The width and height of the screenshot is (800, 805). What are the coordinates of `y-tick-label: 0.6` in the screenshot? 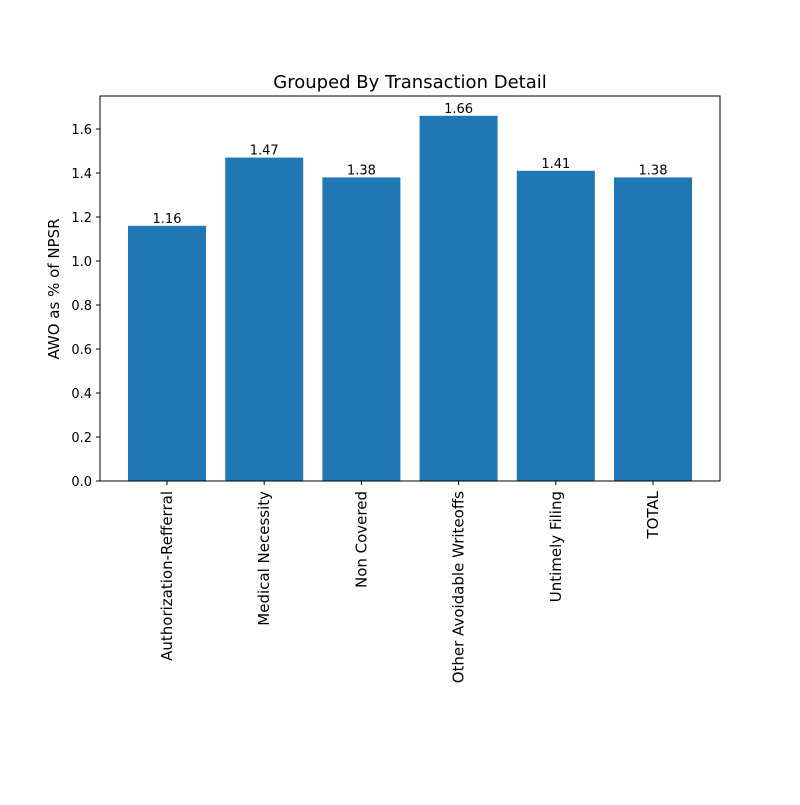 It's located at (81, 350).